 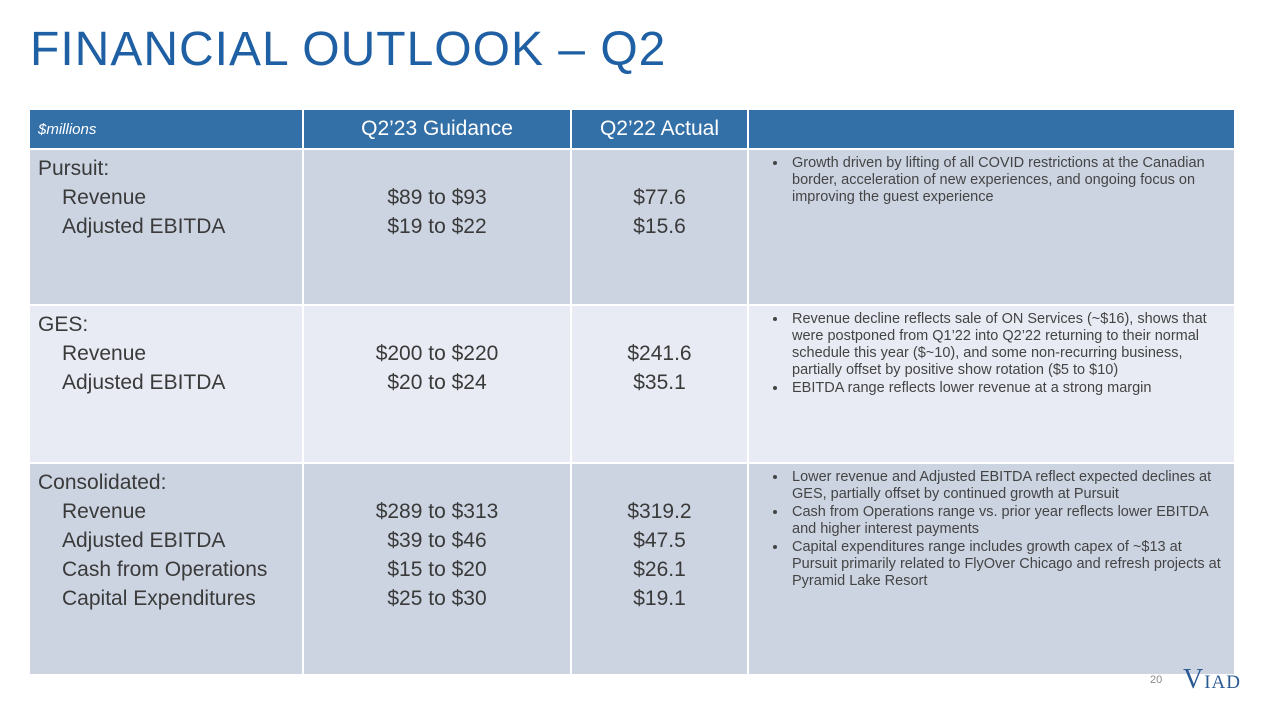 I want to click on actual-cell: $77.6 $15.6, so click(x=660, y=226).